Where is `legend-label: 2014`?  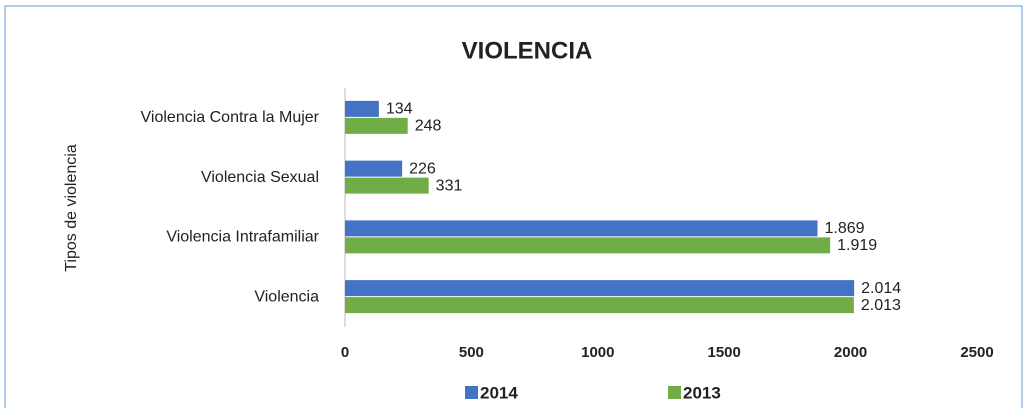
legend-label: 2014 is located at coordinates (499, 392).